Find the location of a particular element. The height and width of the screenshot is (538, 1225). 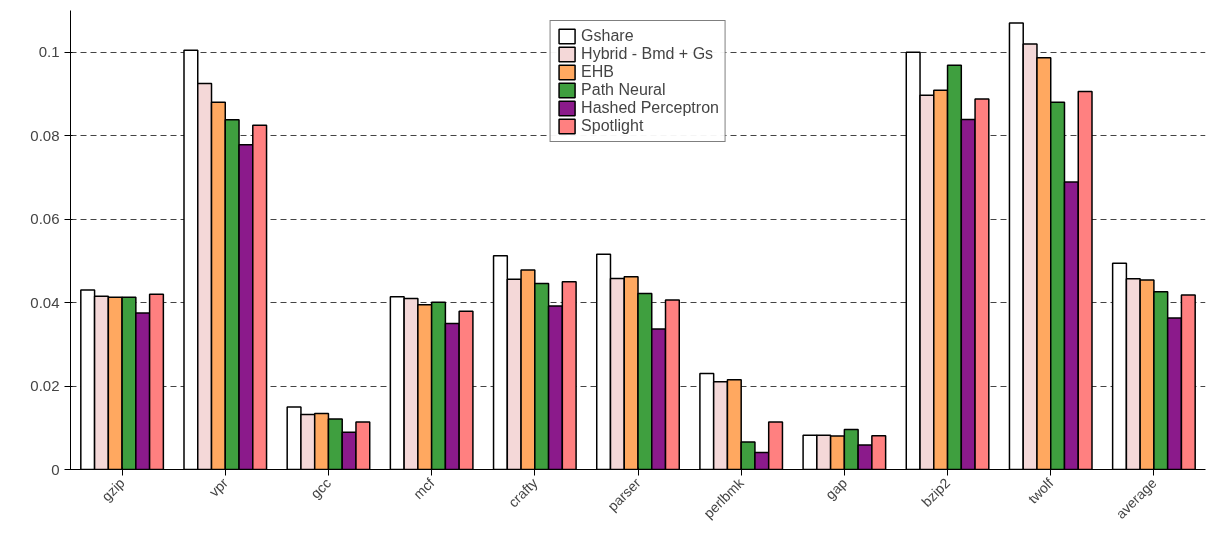

y-tick-label: 0.08 is located at coordinates (45, 135).